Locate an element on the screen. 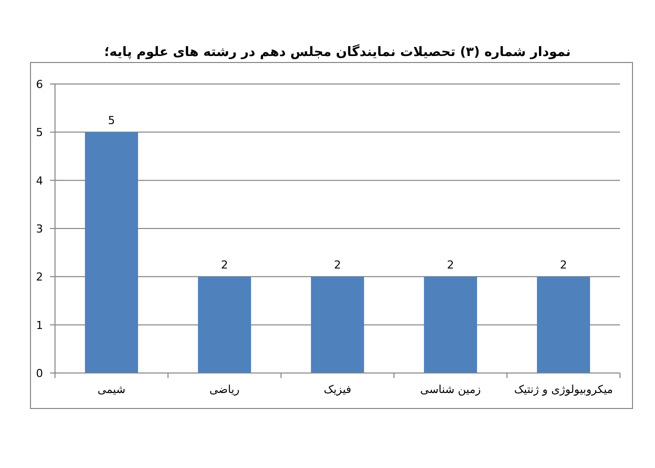 Image resolution: width=655 pixels, height=468 pixels. title: نمودار شماره (۳) تحصیلات نمایندگان مجلس دهم در رشته های علوم پایه؛ is located at coordinates (337, 52).